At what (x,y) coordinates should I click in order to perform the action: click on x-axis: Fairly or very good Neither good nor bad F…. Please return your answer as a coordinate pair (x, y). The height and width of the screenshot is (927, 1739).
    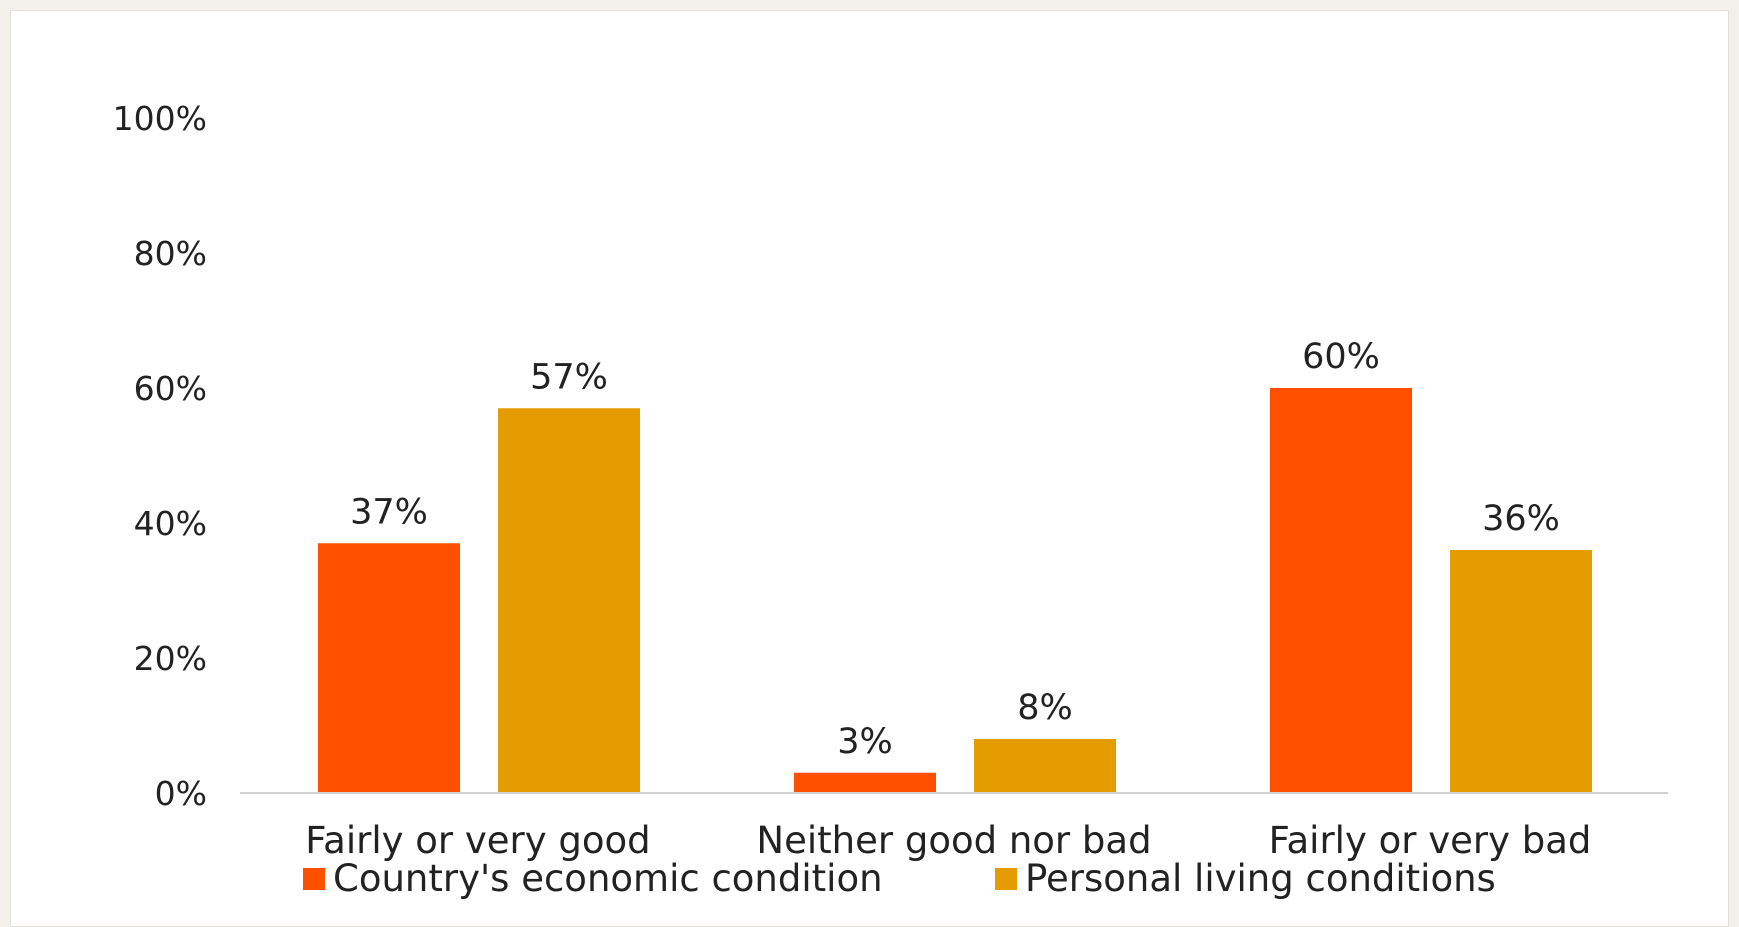
    Looking at the image, I should click on (948, 840).